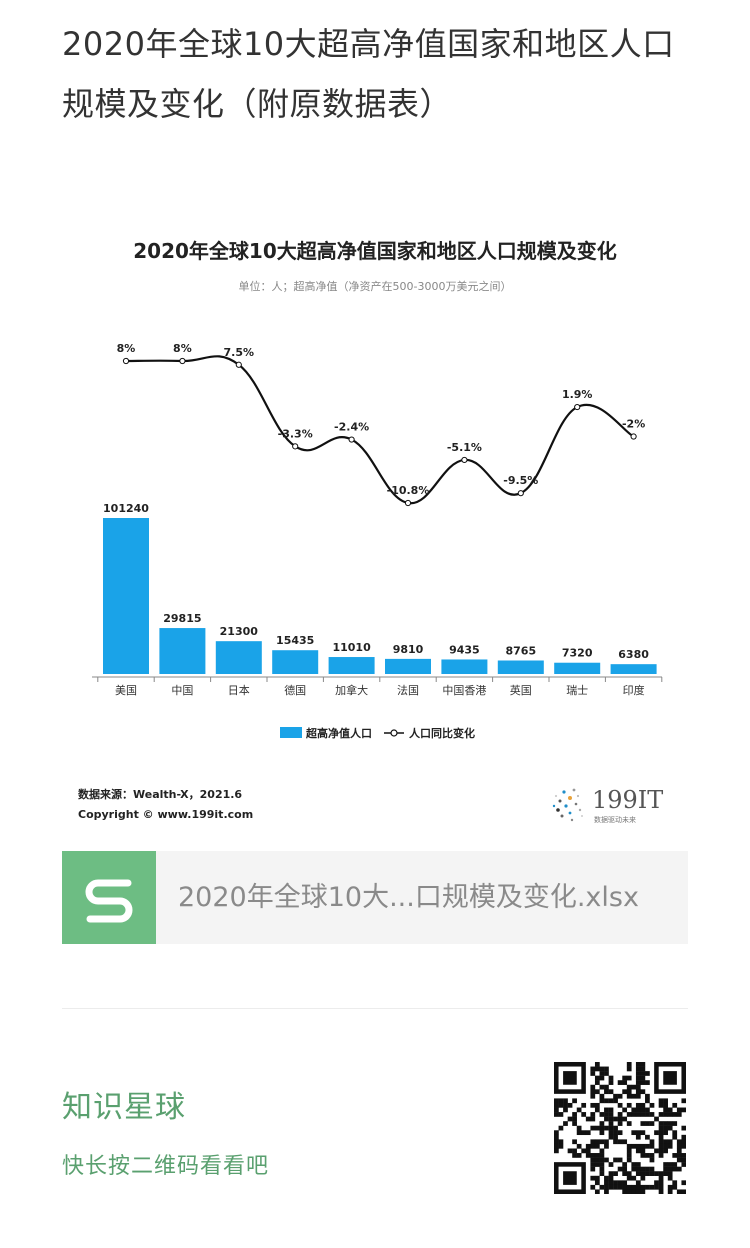  I want to click on line-value-label-0: 8%, so click(126, 348).